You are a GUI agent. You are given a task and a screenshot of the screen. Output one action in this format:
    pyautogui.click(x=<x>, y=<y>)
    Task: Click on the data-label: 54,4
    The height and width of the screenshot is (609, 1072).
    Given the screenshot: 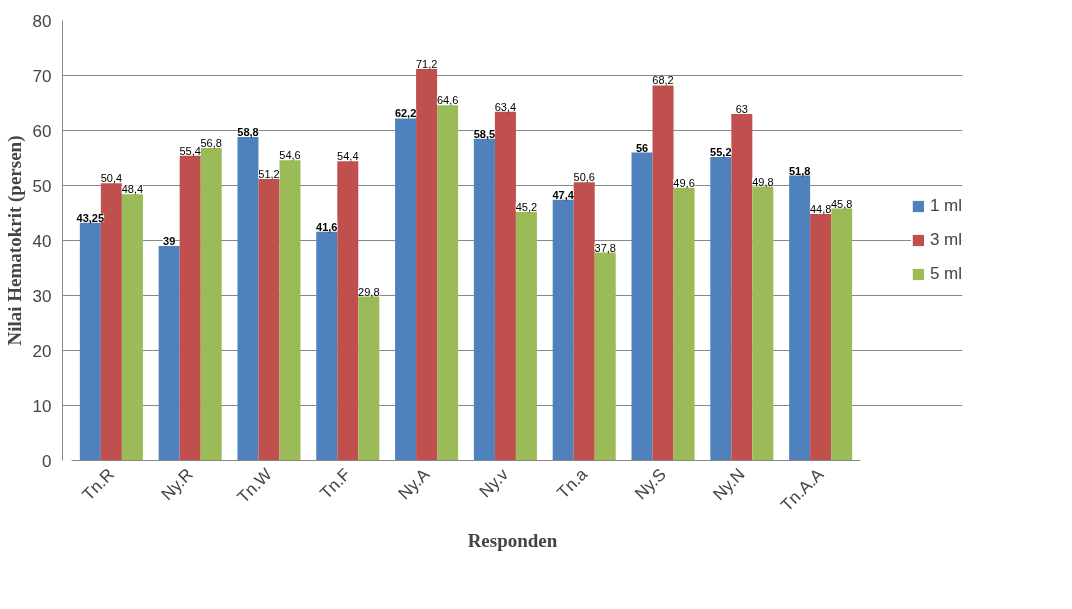 What is the action you would take?
    pyautogui.click(x=348, y=156)
    